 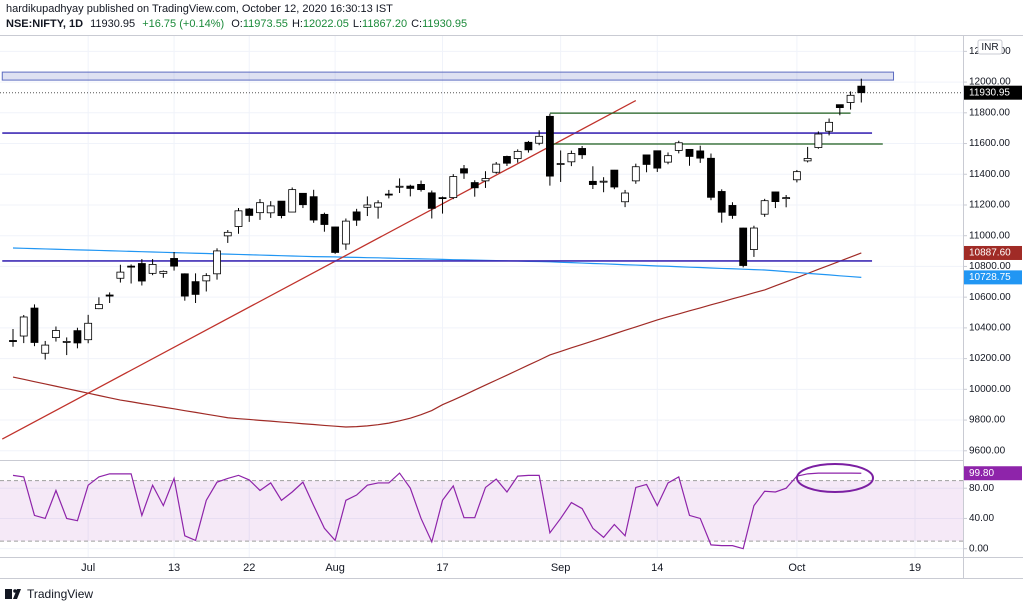 What do you see at coordinates (989, 205) in the screenshot?
I see `y-tick-label: 11200.00` at bounding box center [989, 205].